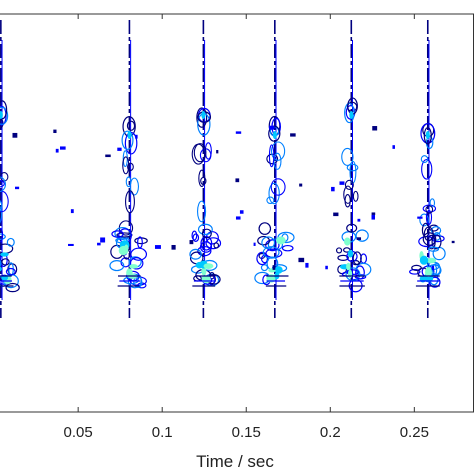  What do you see at coordinates (330, 432) in the screenshot?
I see `x-tick-label: 0.2` at bounding box center [330, 432].